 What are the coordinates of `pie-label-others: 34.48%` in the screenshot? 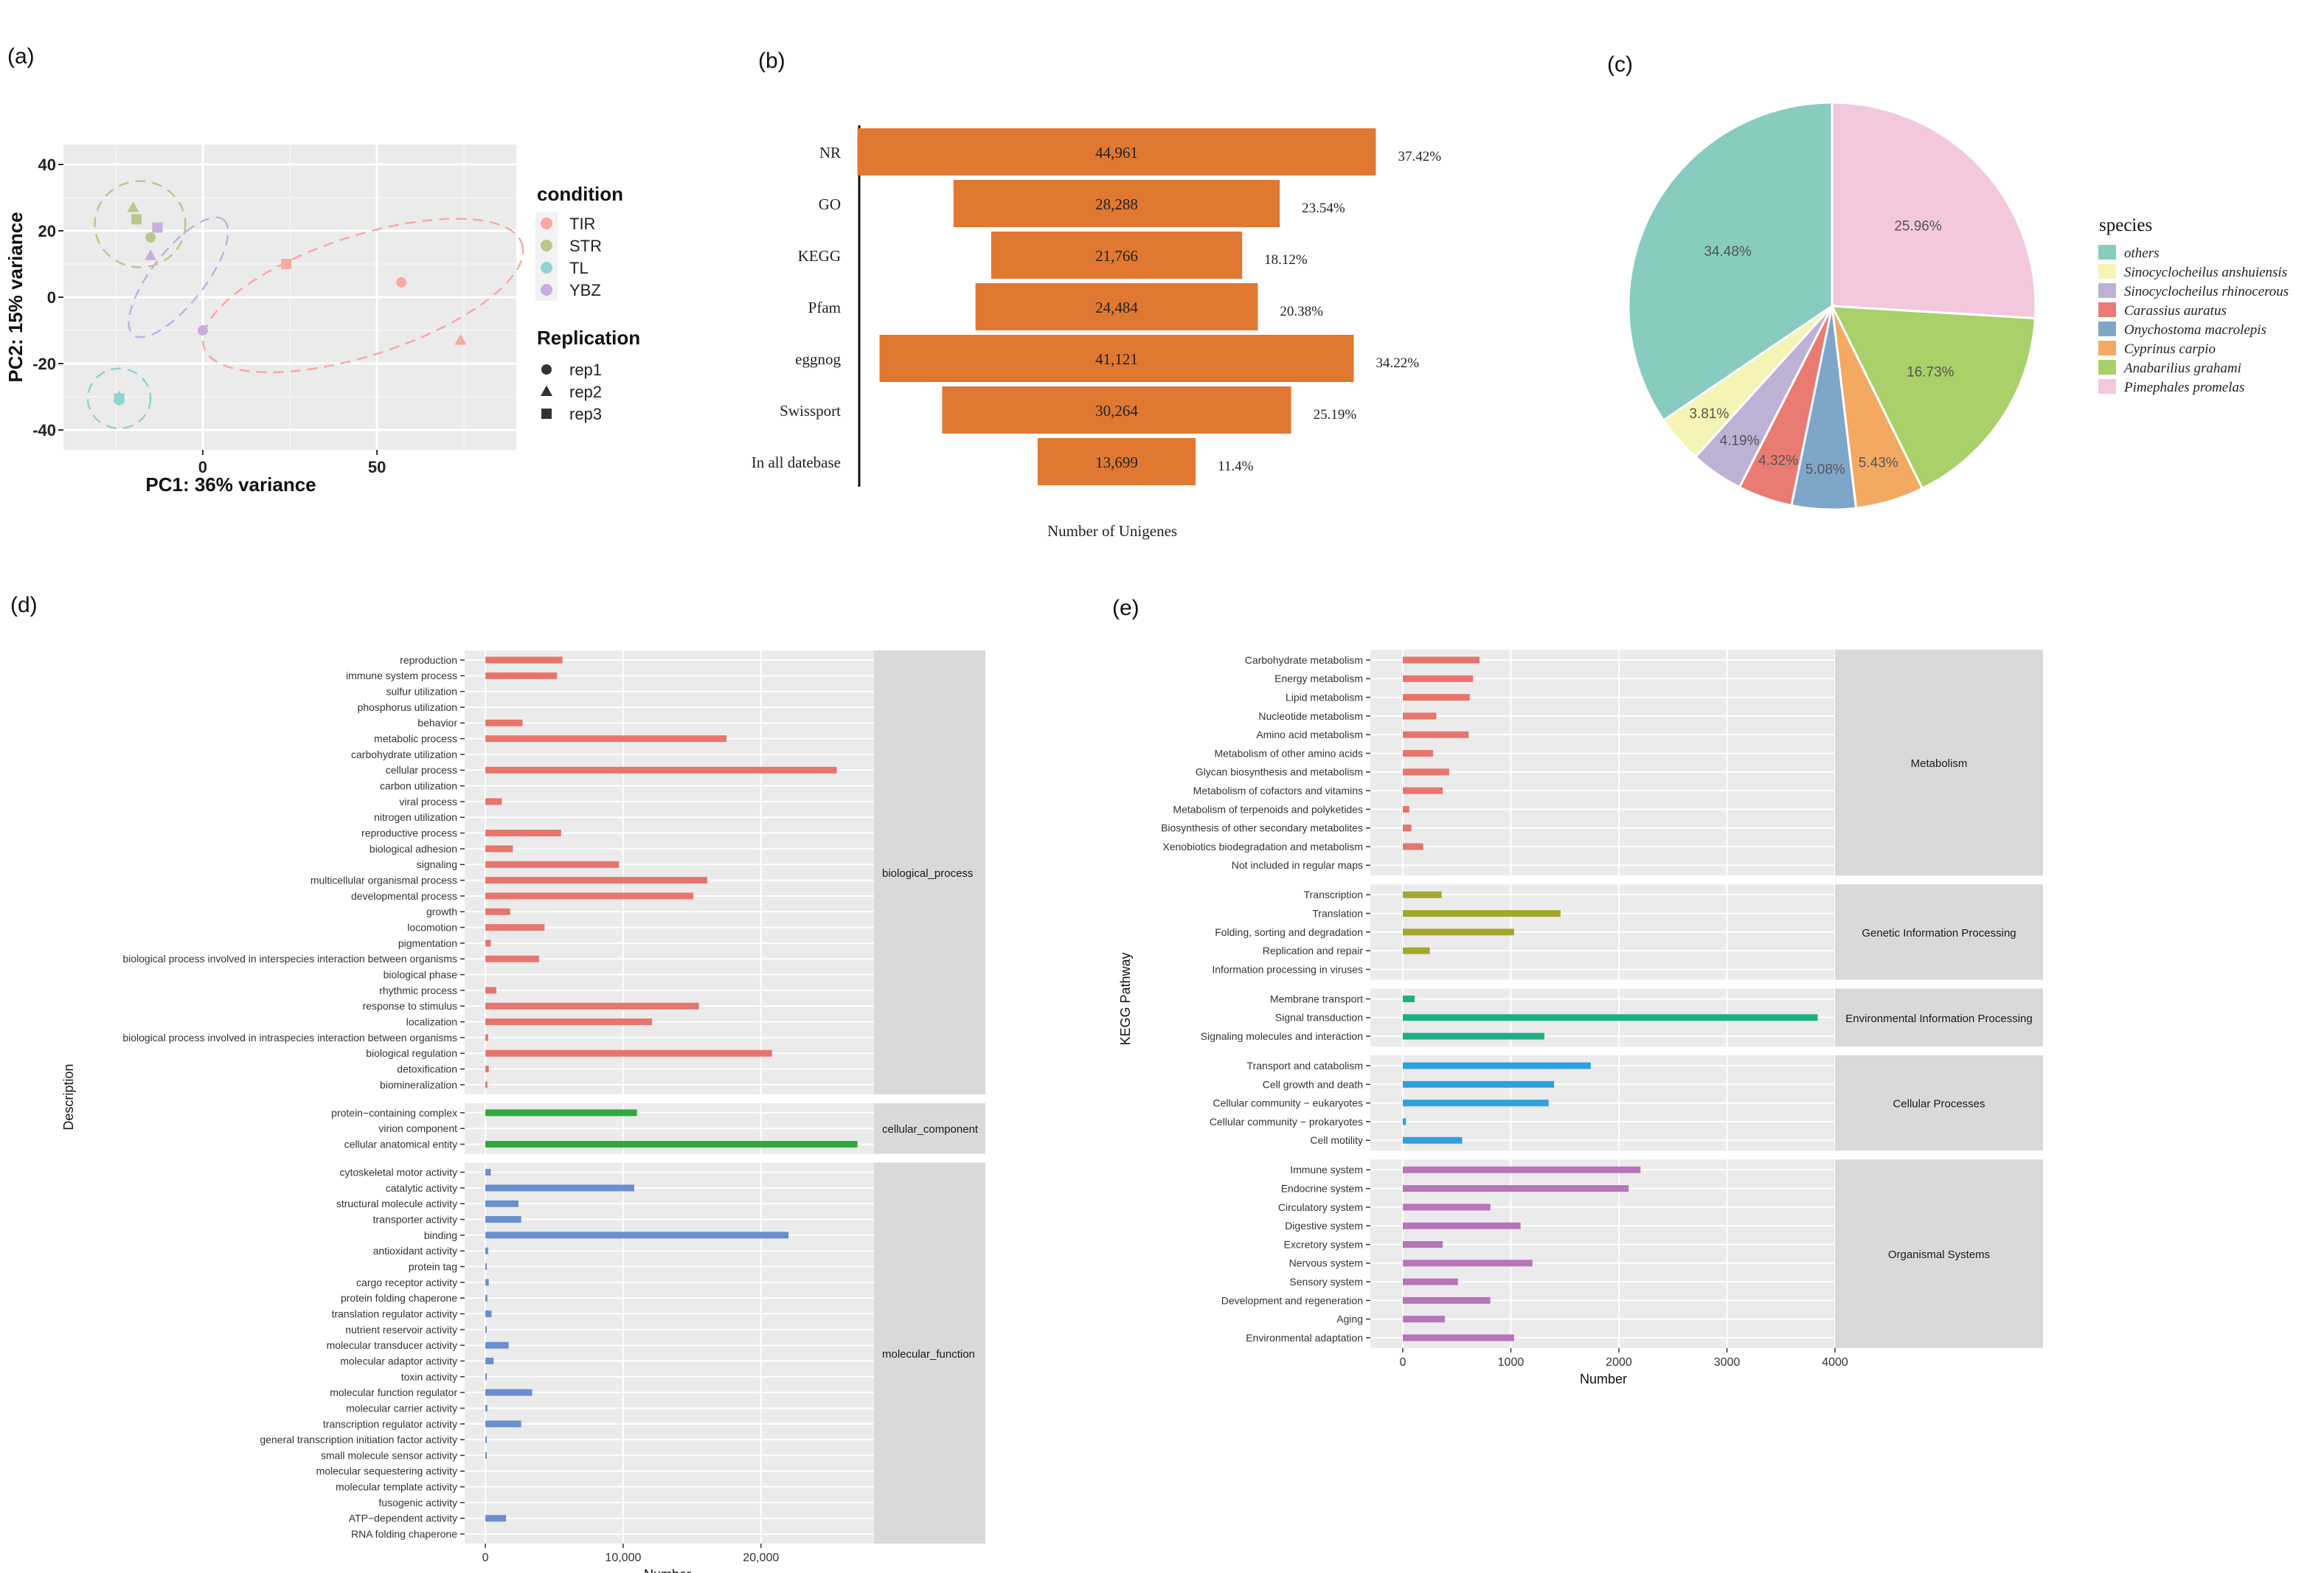 It's located at (1728, 252).